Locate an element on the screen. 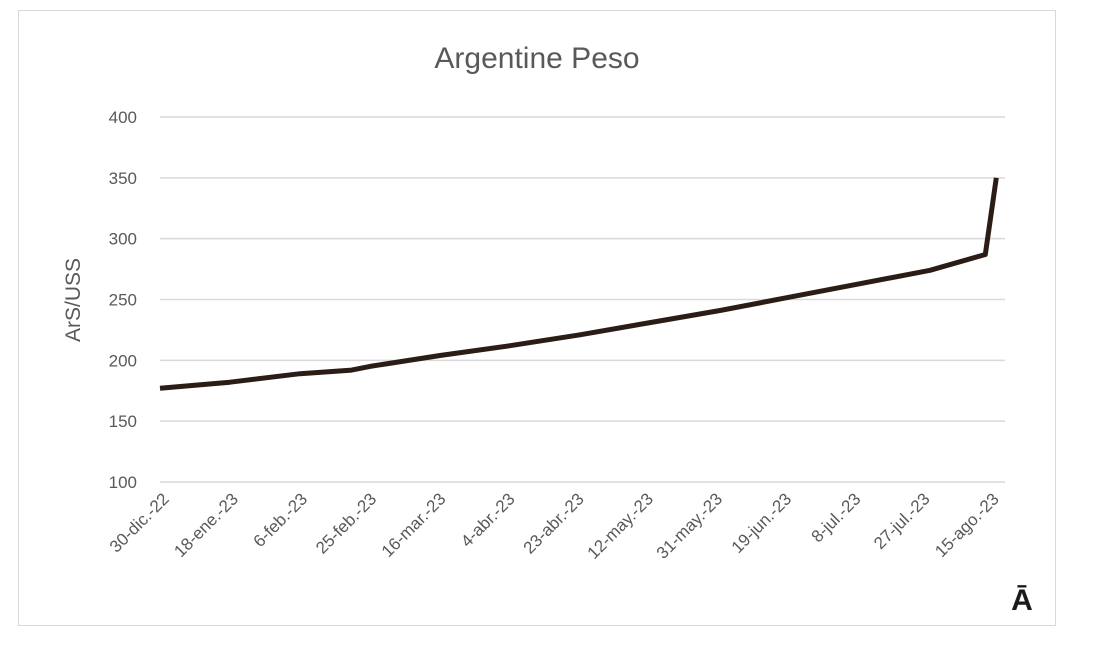 This screenshot has height=652, width=1098. chart-title: Argentine Peso is located at coordinates (536, 58).